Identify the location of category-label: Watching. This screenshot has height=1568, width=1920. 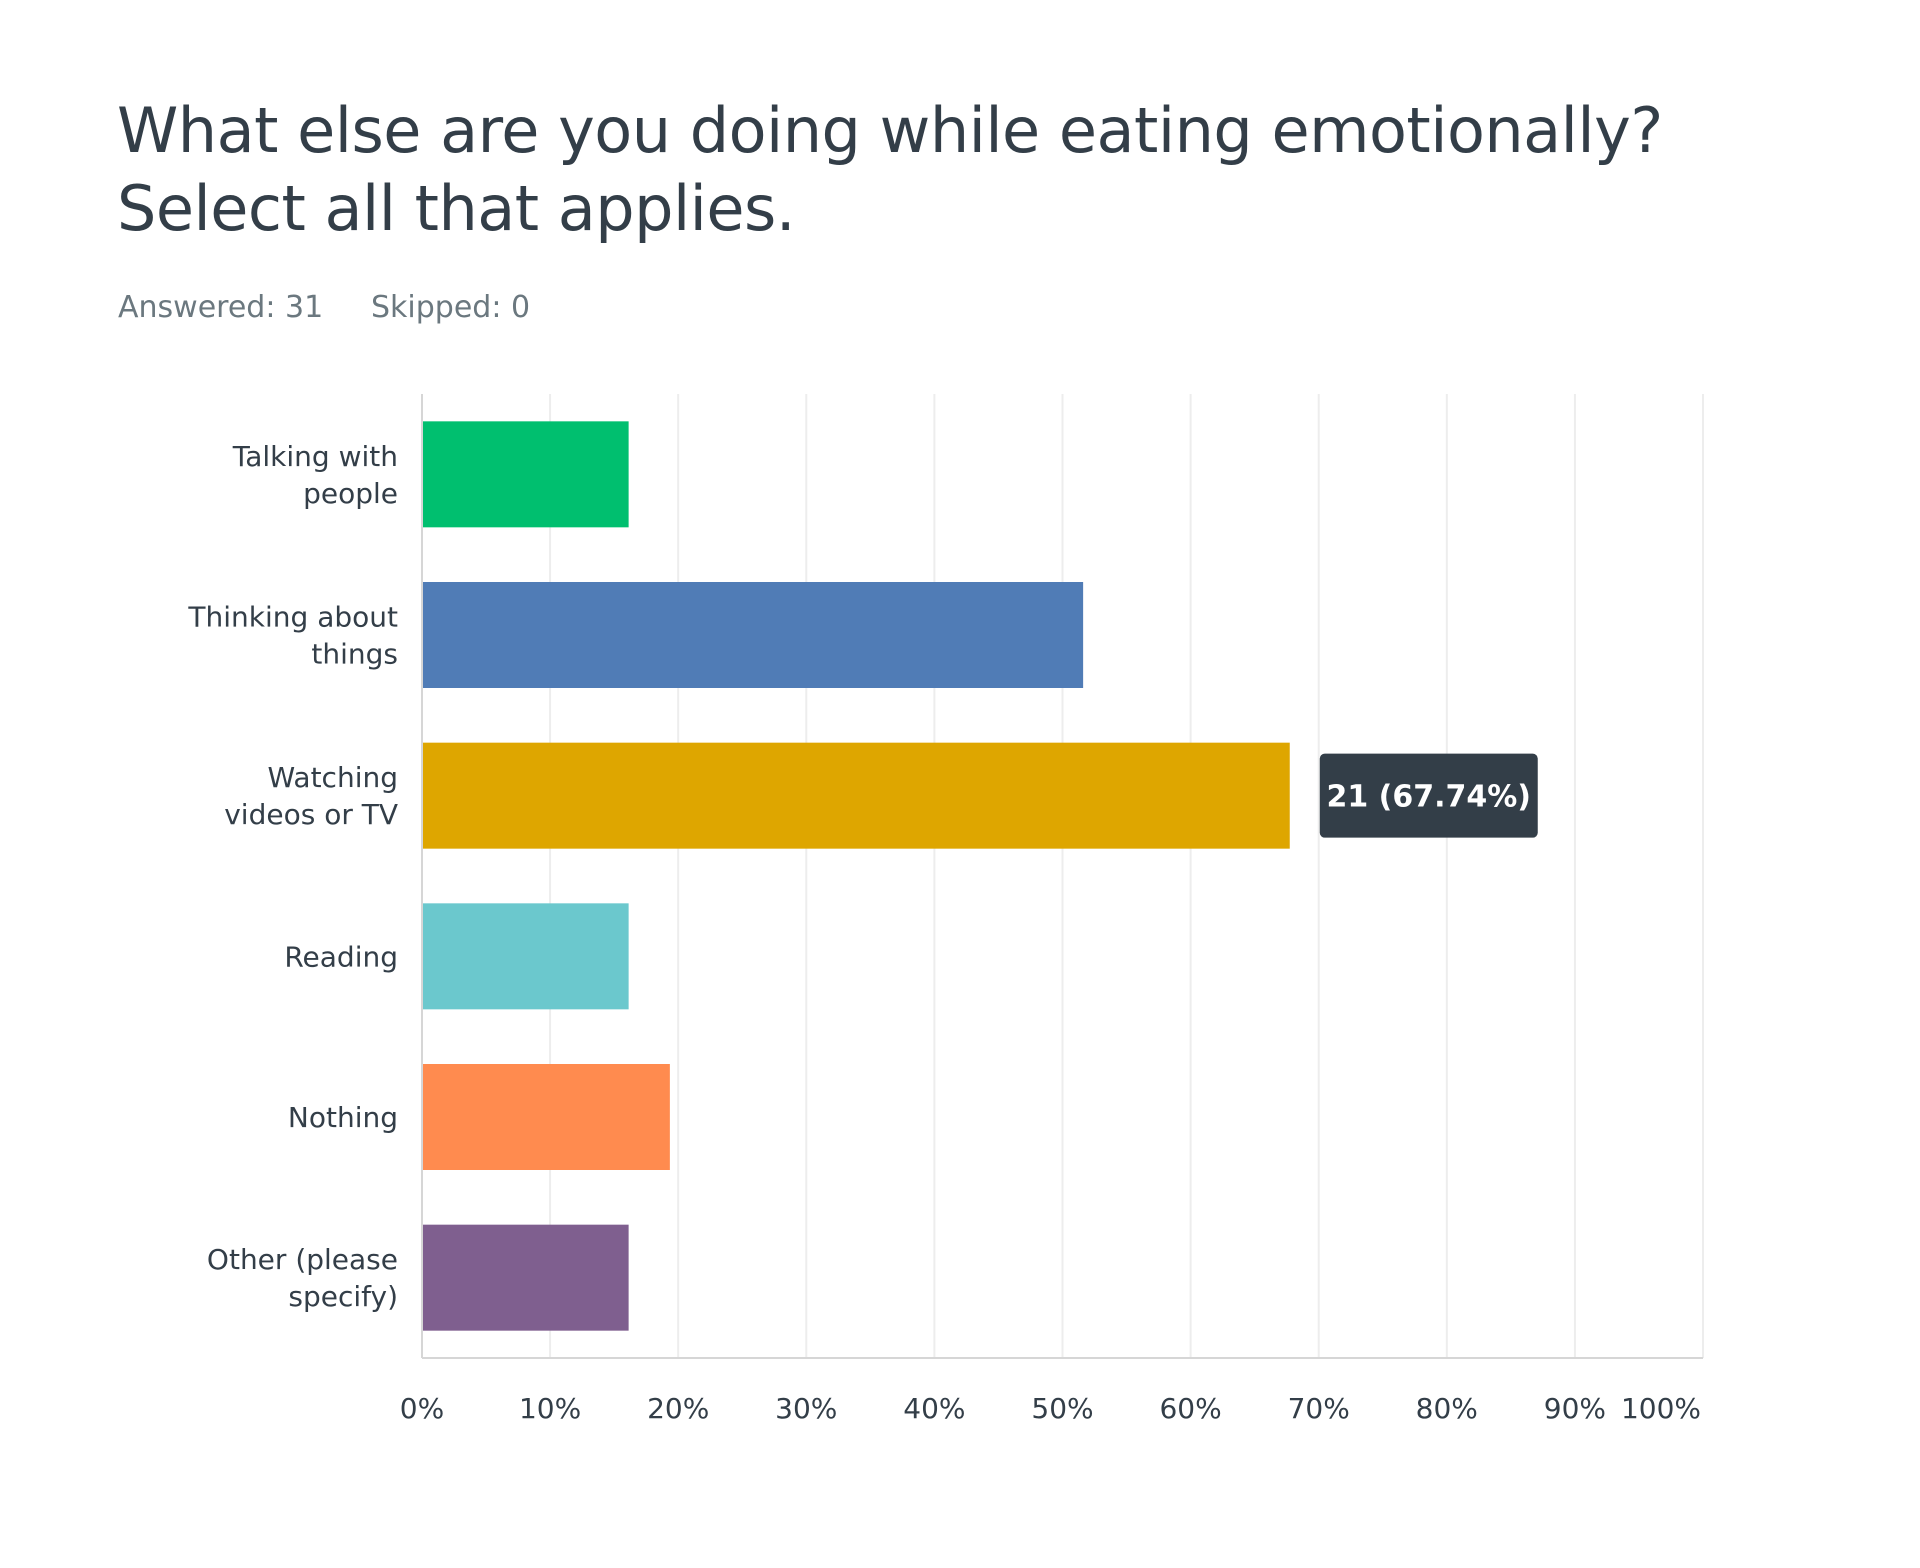
(333, 777).